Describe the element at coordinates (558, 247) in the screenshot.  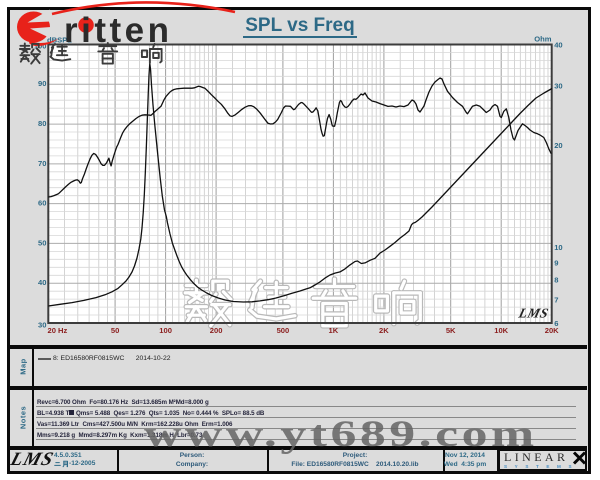
I see `svg-text: 10` at that location.